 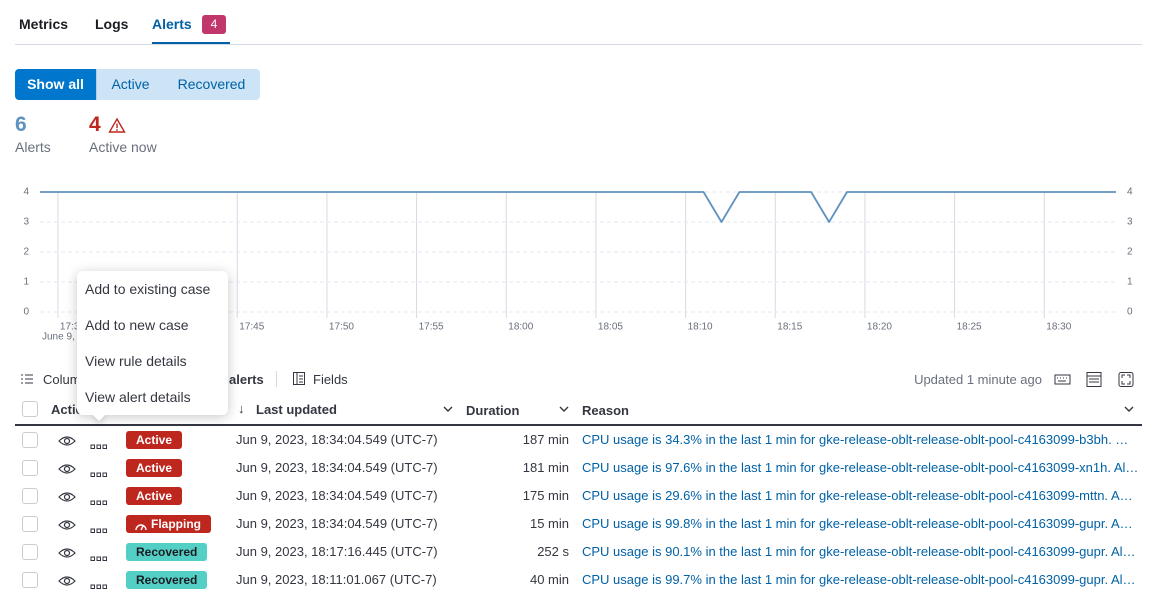 I want to click on toolbar-icons, so click(x=1094, y=379).